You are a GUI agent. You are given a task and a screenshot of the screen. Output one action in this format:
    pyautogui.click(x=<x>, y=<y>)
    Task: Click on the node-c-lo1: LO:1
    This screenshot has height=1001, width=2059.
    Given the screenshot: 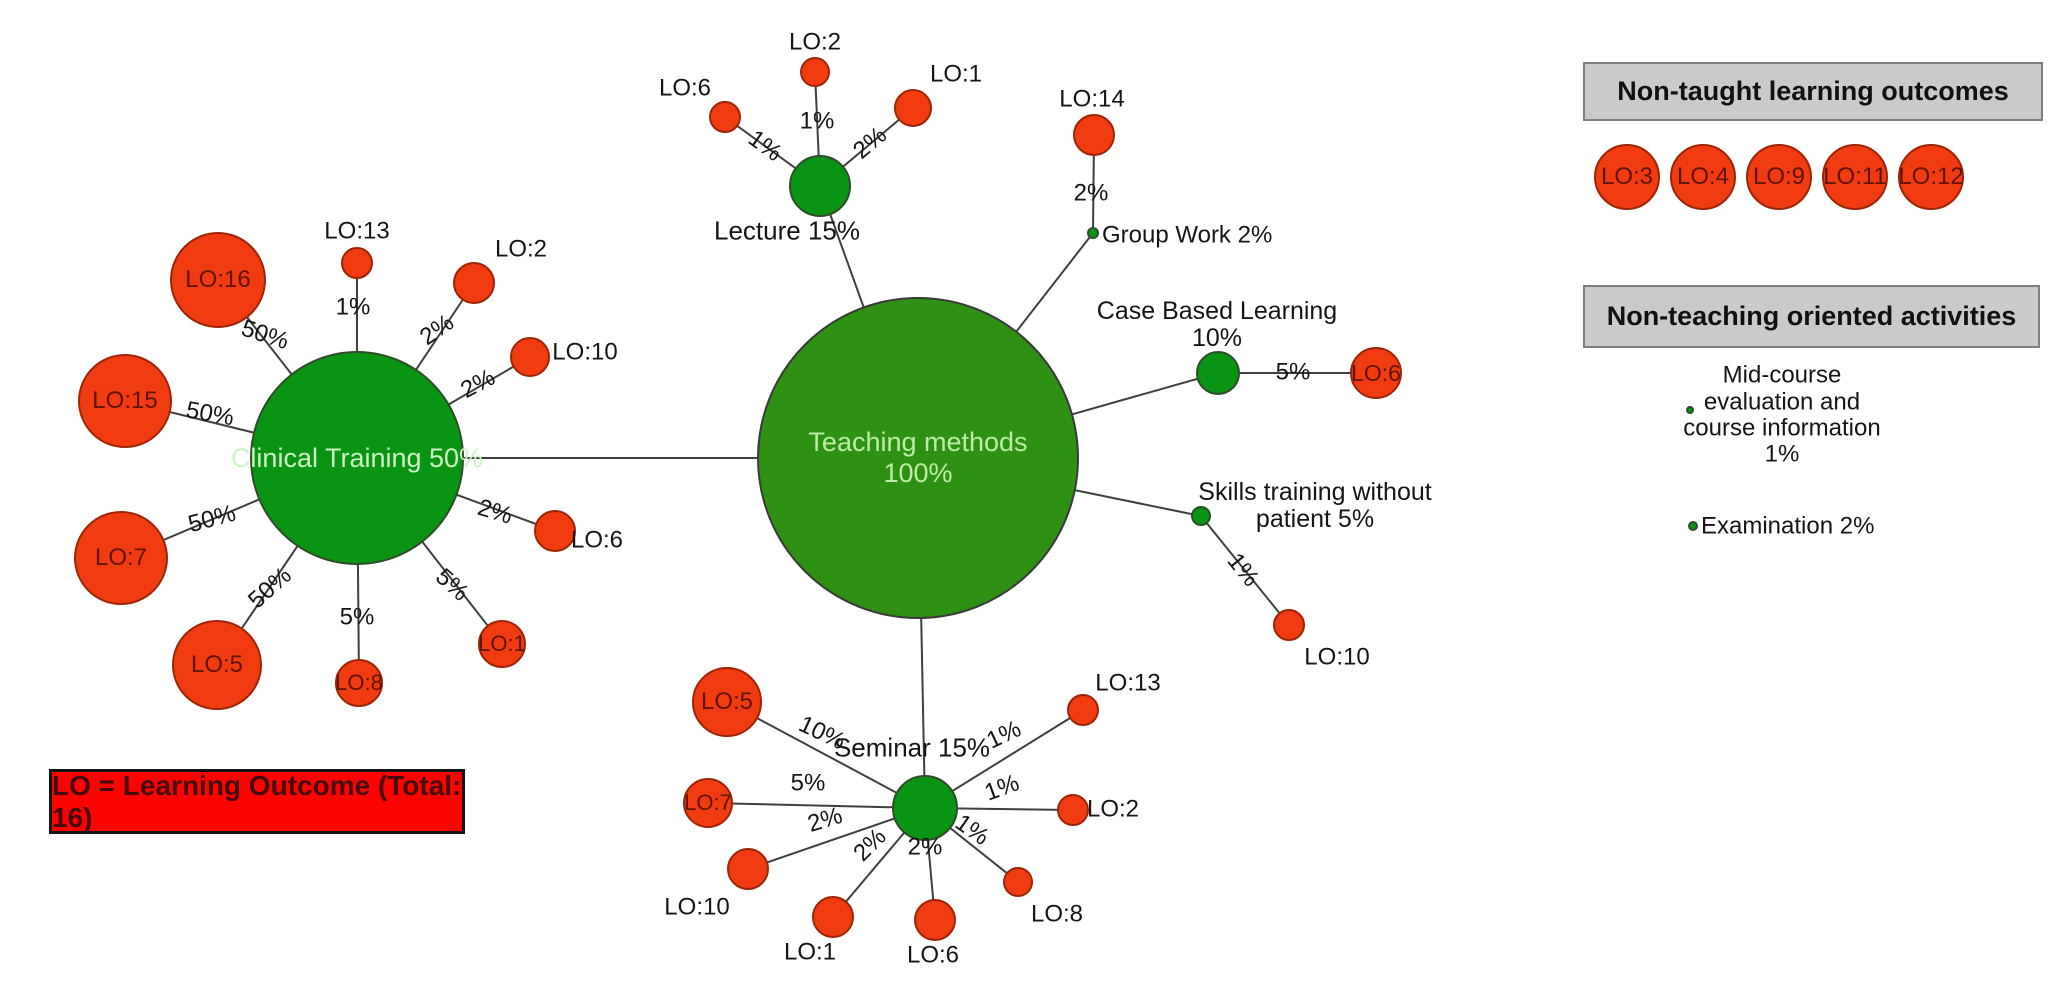 What is the action you would take?
    pyautogui.click(x=502, y=644)
    